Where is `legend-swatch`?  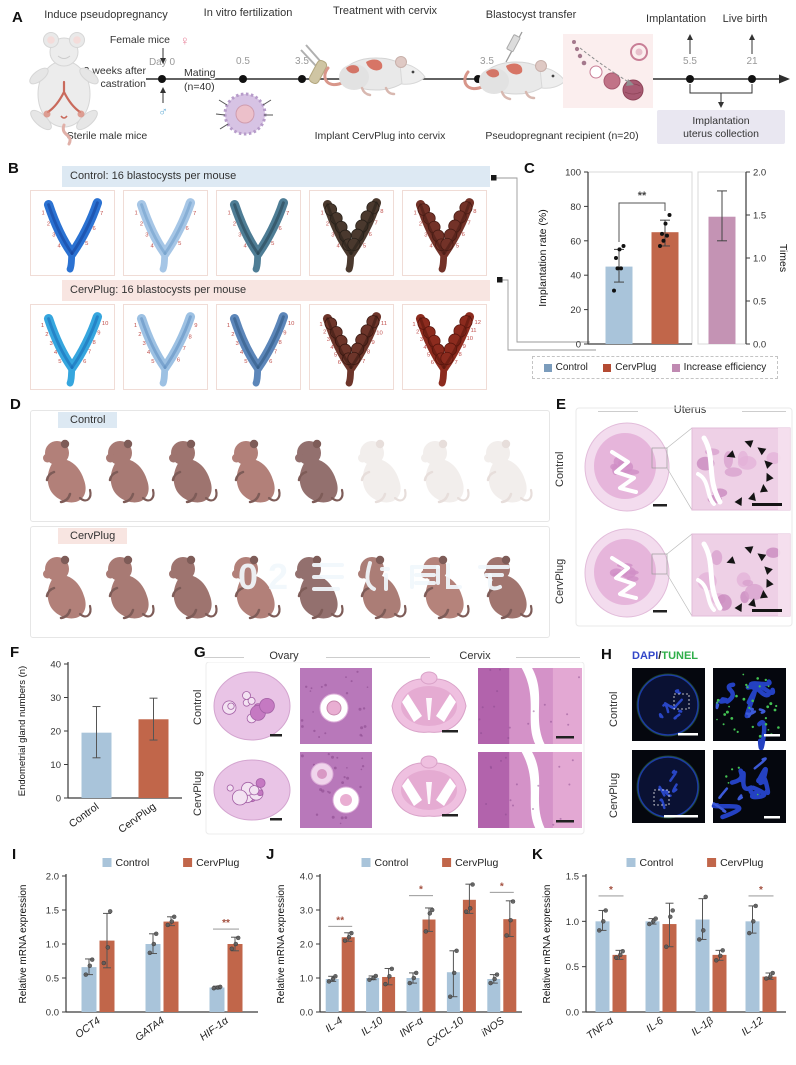 legend-swatch is located at coordinates (607, 367).